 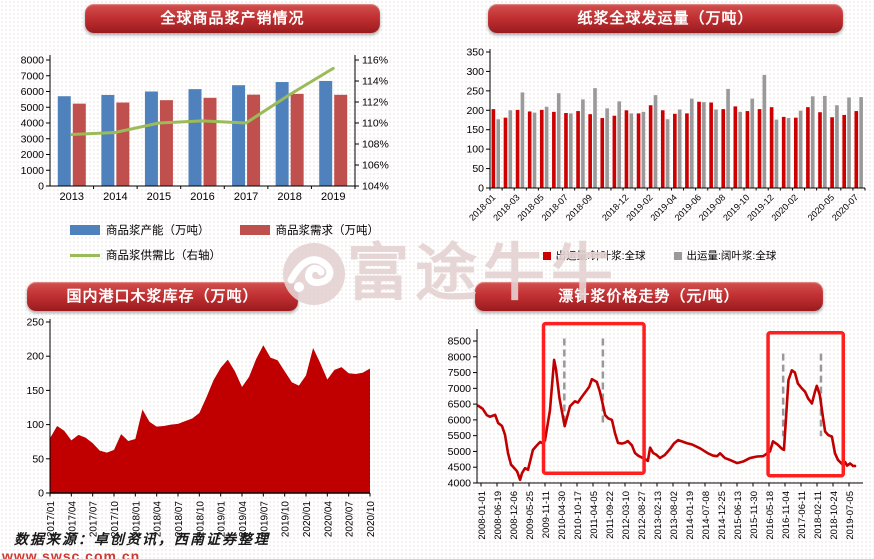 What do you see at coordinates (594, 515) in the screenshot?
I see `svg-text: 2011-04-05` at bounding box center [594, 515].